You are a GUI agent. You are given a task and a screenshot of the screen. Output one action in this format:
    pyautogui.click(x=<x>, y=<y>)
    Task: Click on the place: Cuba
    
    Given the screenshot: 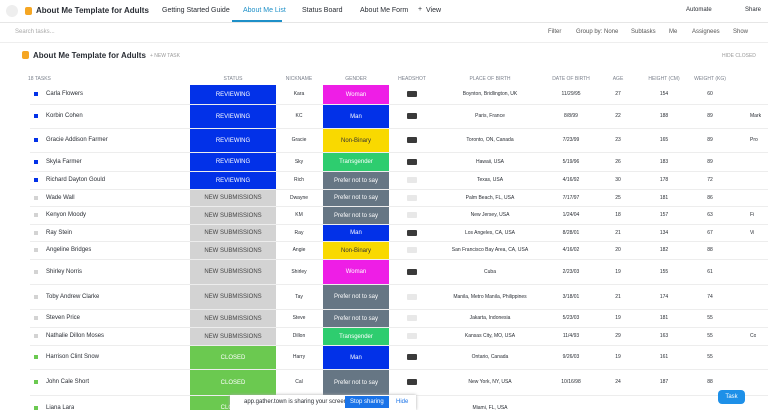 What is the action you would take?
    pyautogui.click(x=490, y=271)
    